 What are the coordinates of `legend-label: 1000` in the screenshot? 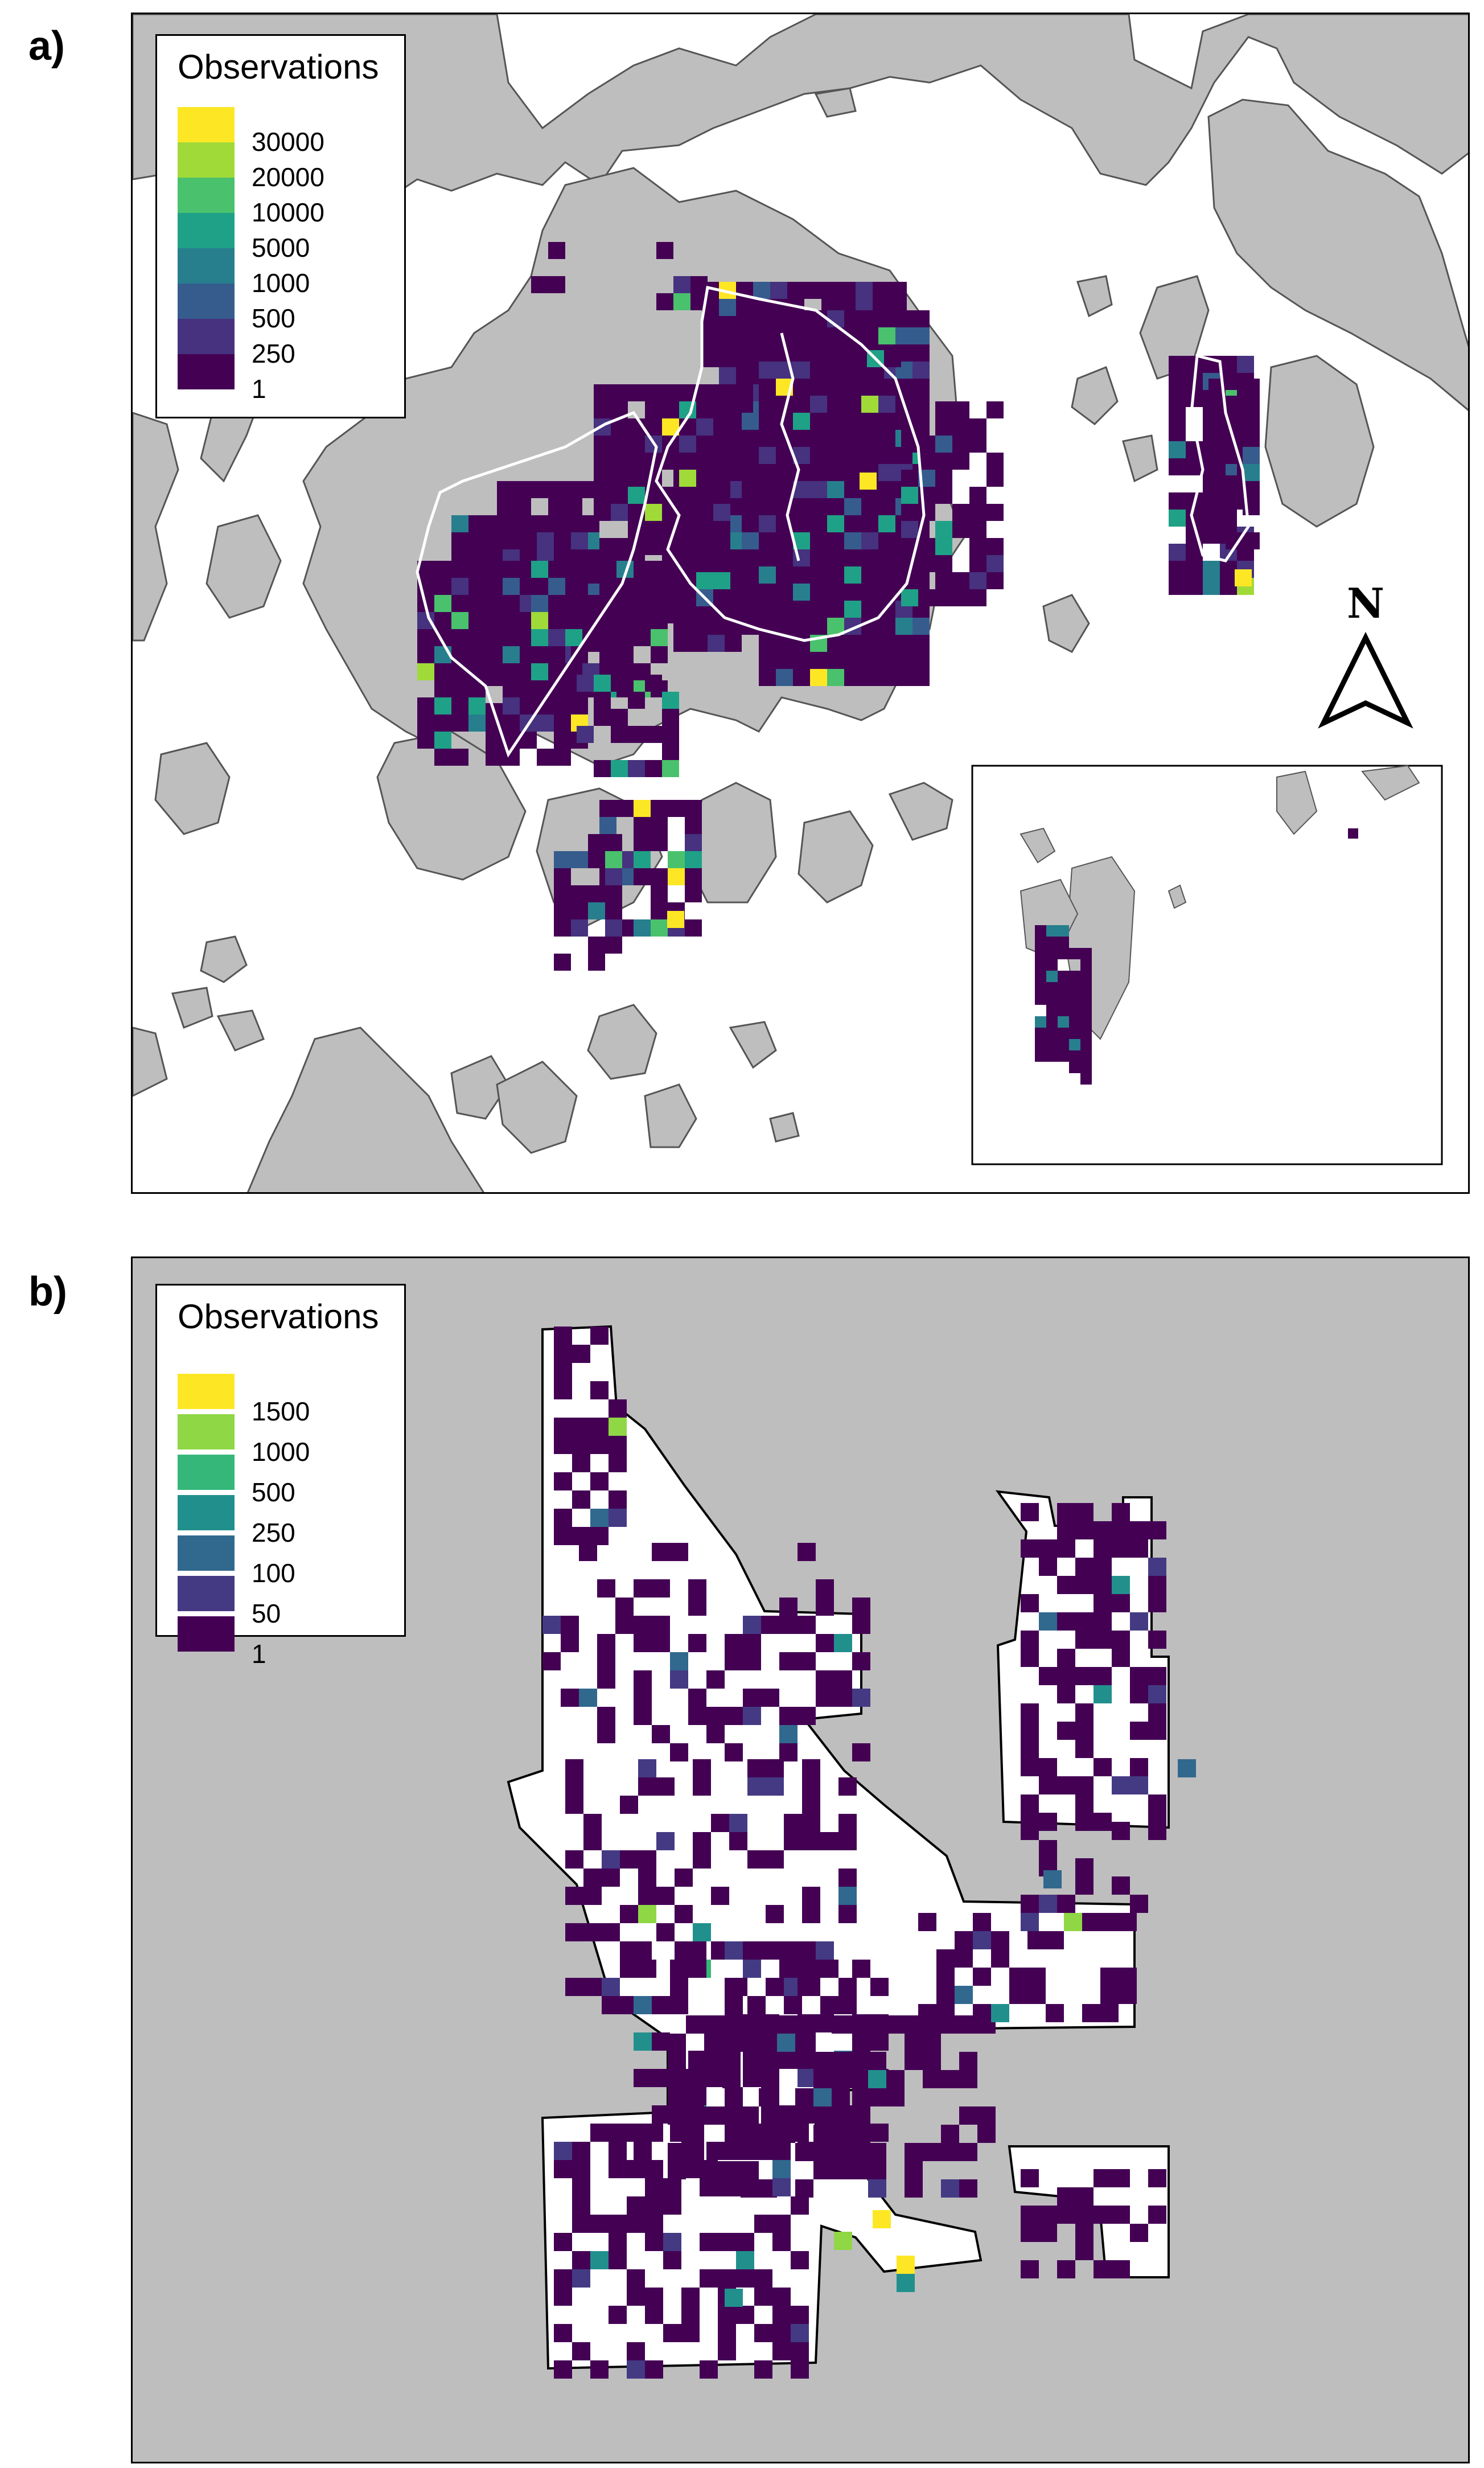 It's located at (281, 1452).